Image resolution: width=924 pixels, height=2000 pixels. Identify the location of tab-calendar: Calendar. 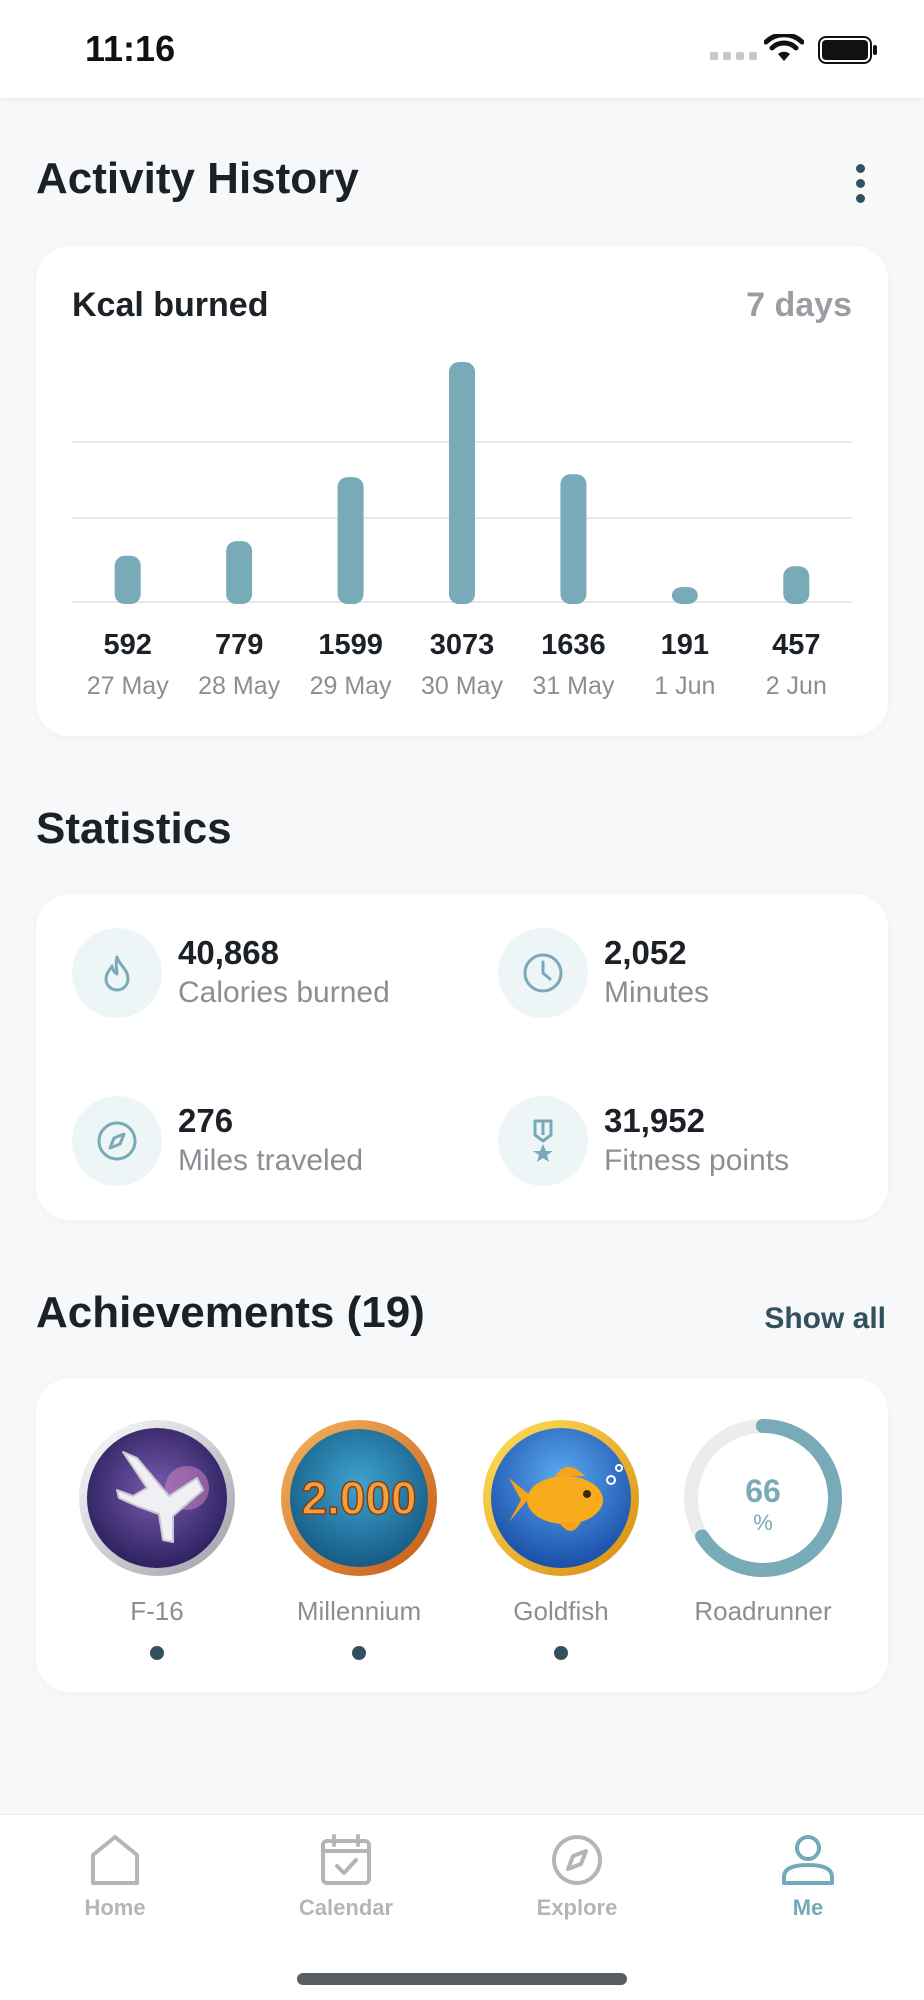
(346, 1888).